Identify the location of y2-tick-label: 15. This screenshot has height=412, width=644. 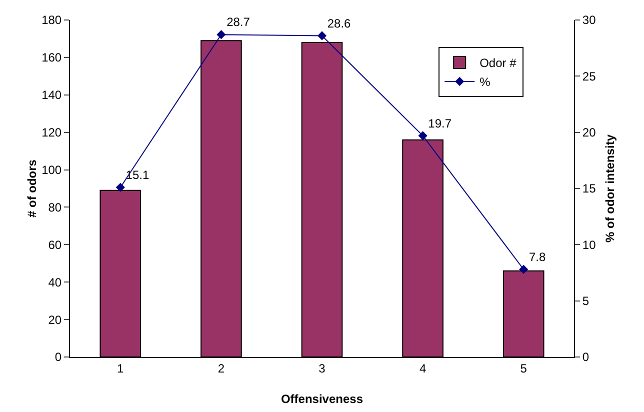
(589, 189).